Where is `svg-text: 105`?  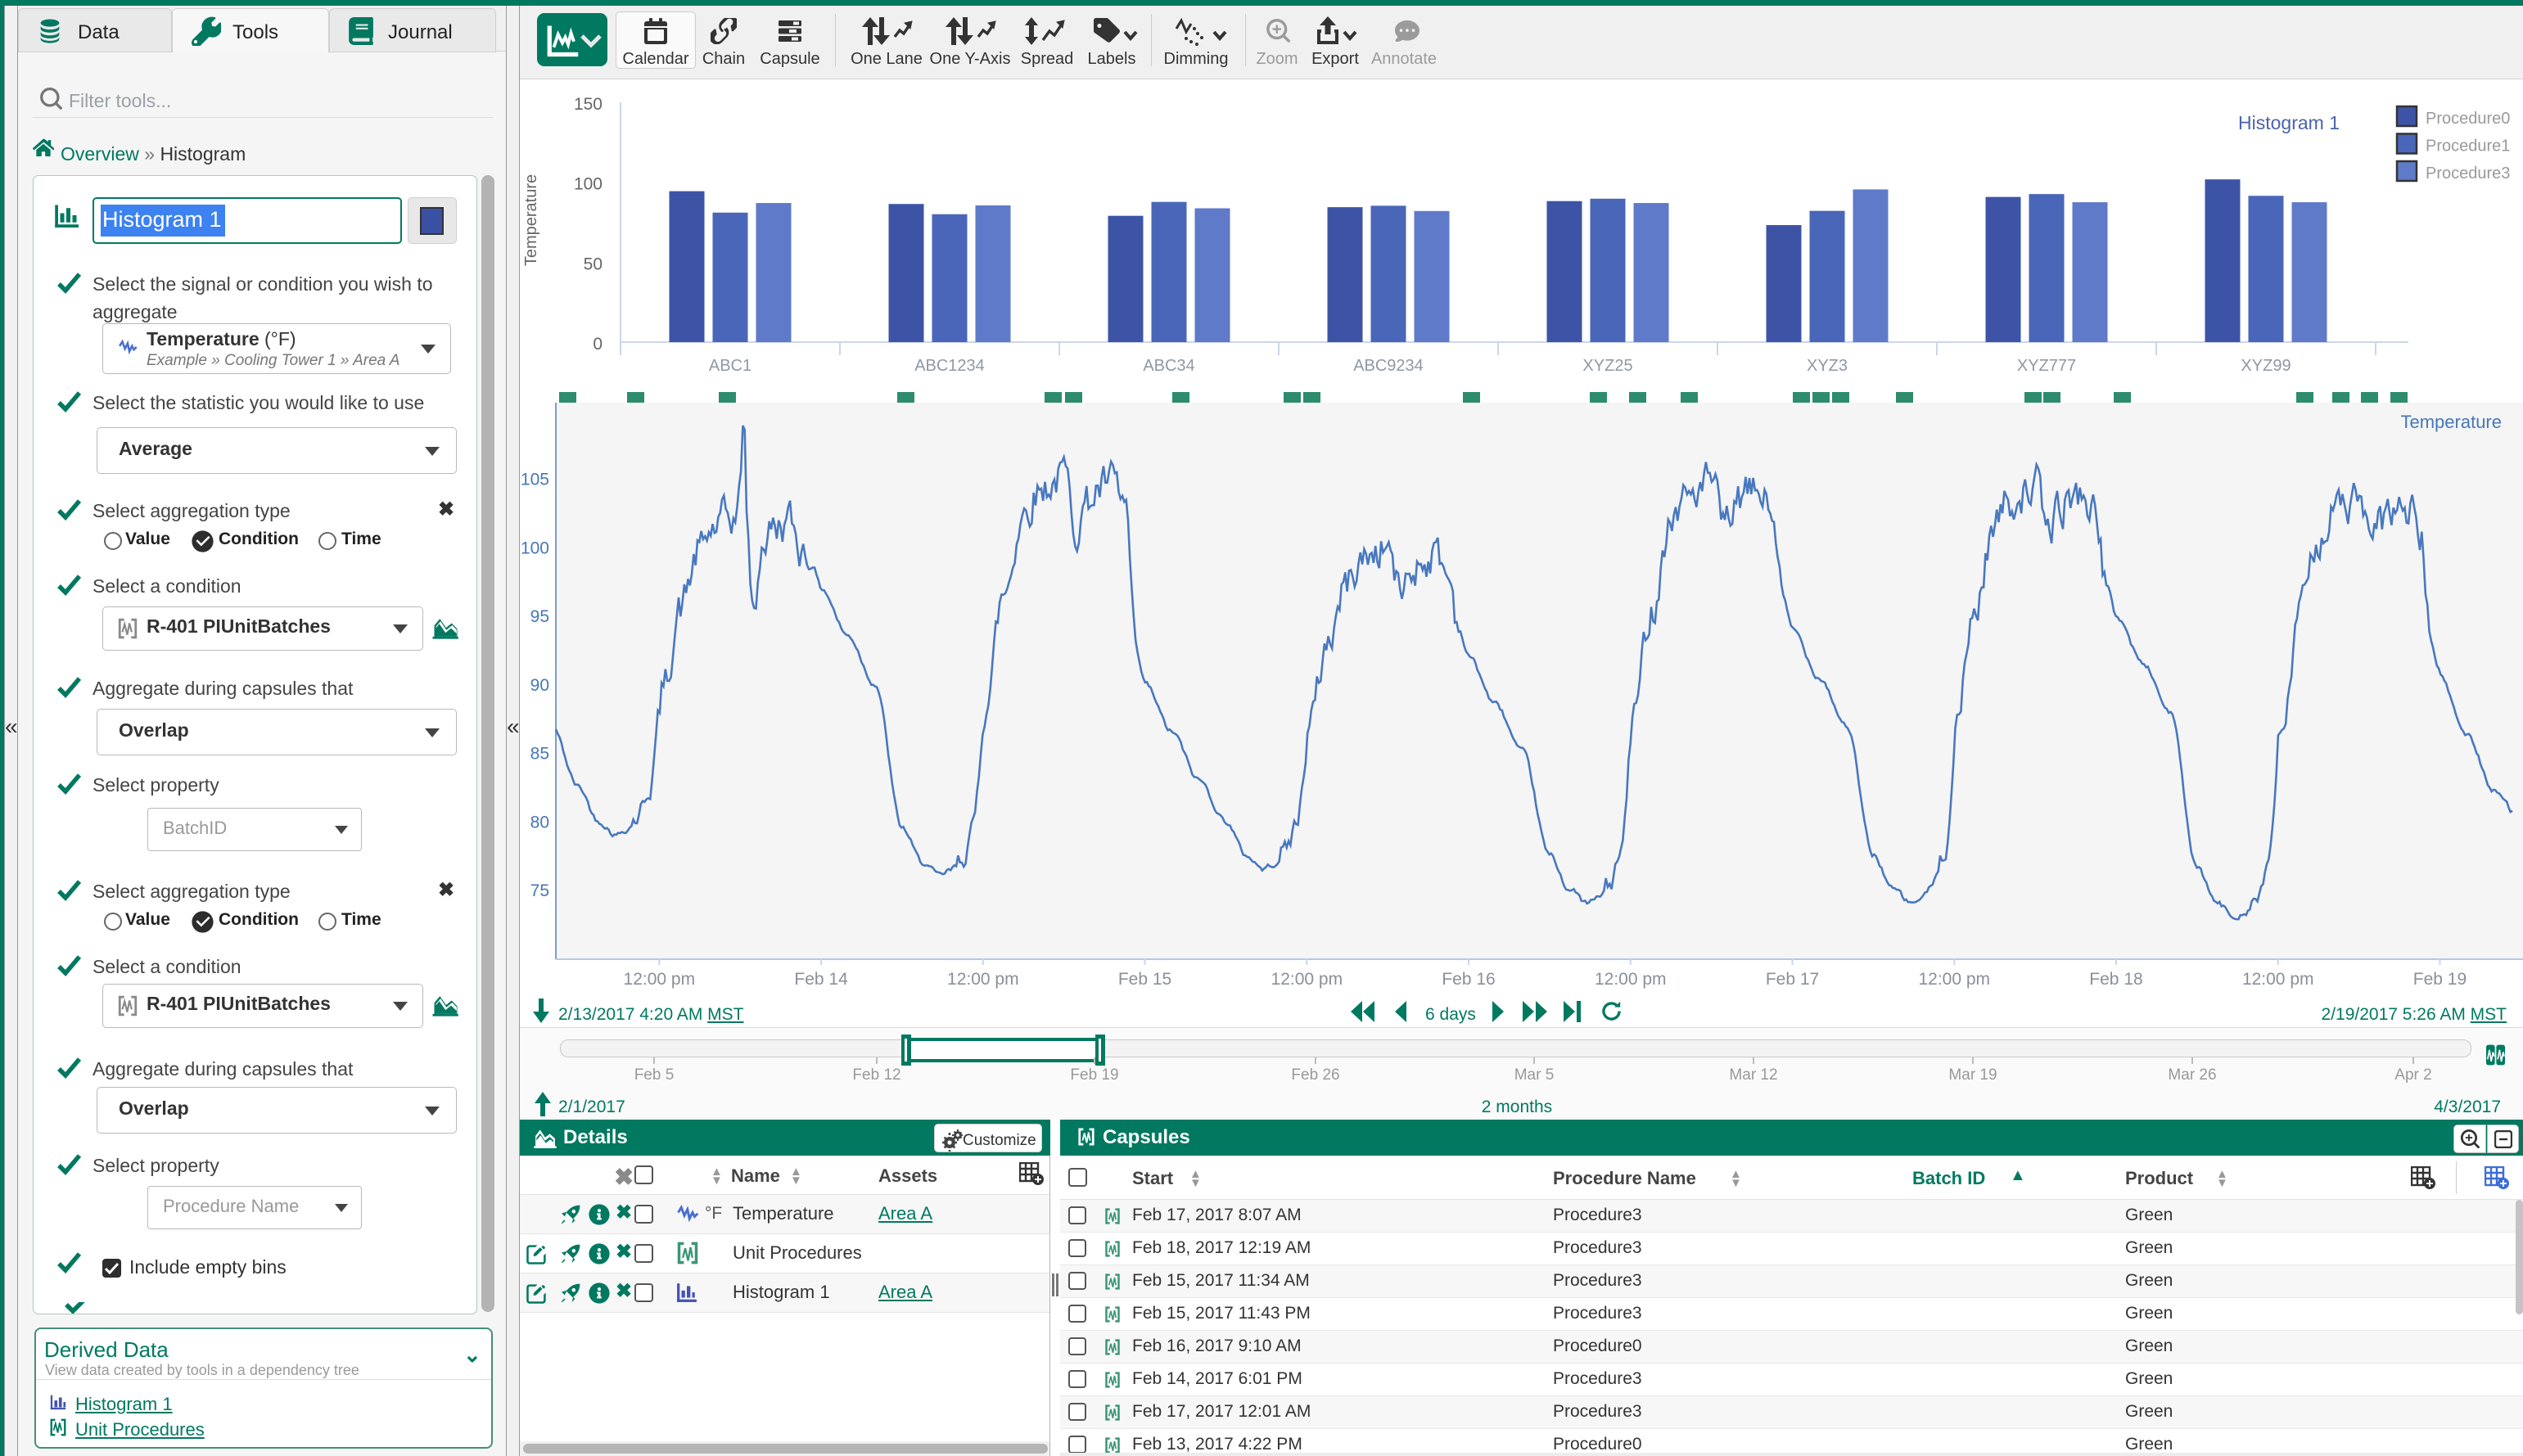
svg-text: 105 is located at coordinates (535, 480).